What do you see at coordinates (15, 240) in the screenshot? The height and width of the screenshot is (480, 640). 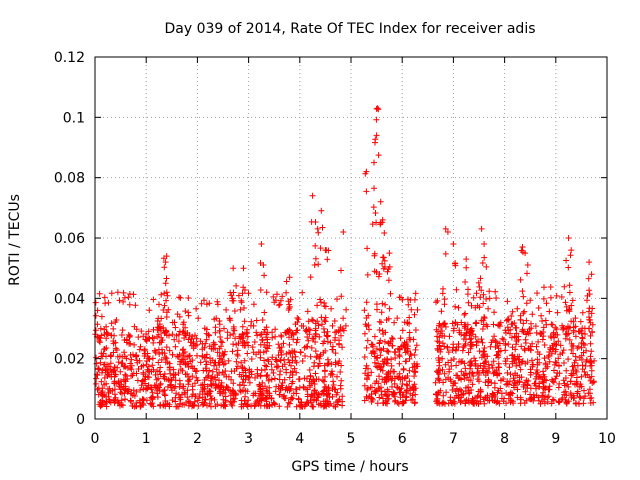 I see `y-axis-label: ROTI / TECUs` at bounding box center [15, 240].